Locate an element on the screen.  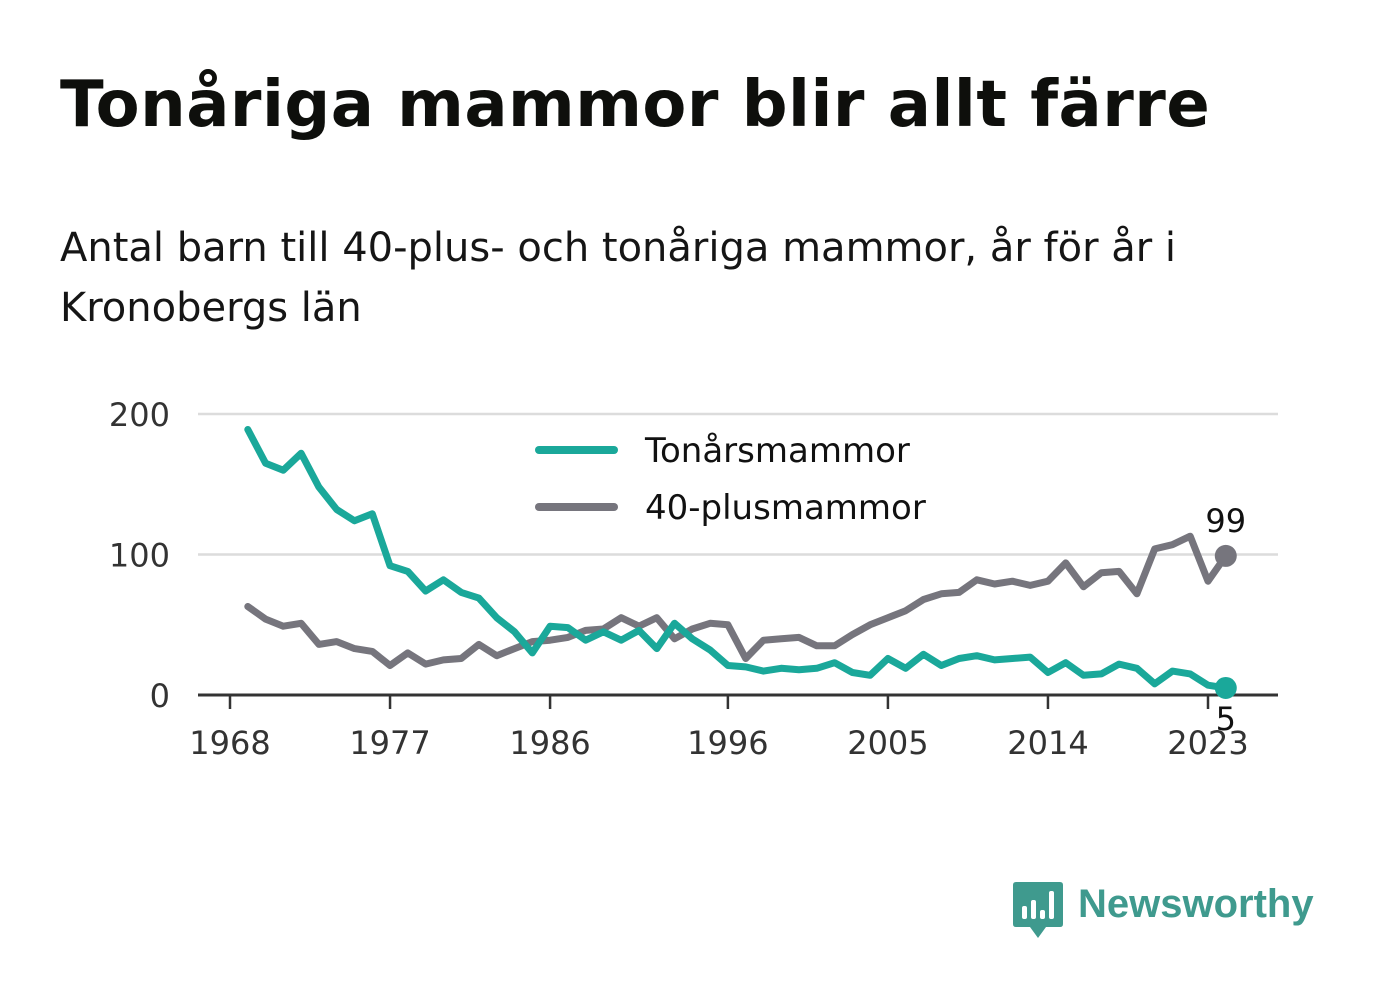
x-tick-label: 1977 is located at coordinates (389, 743).